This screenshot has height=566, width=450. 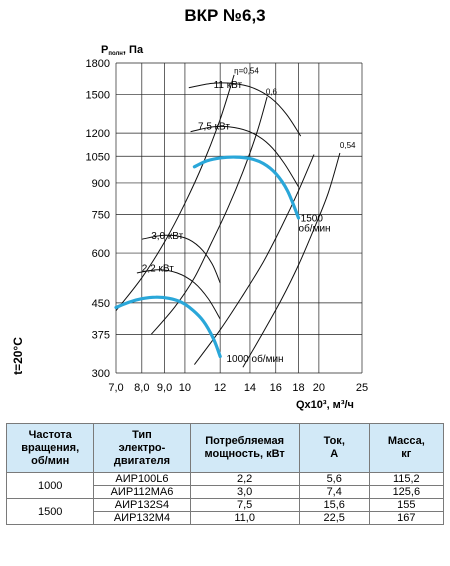 What do you see at coordinates (101, 215) in the screenshot?
I see `y-tick-label: 750` at bounding box center [101, 215].